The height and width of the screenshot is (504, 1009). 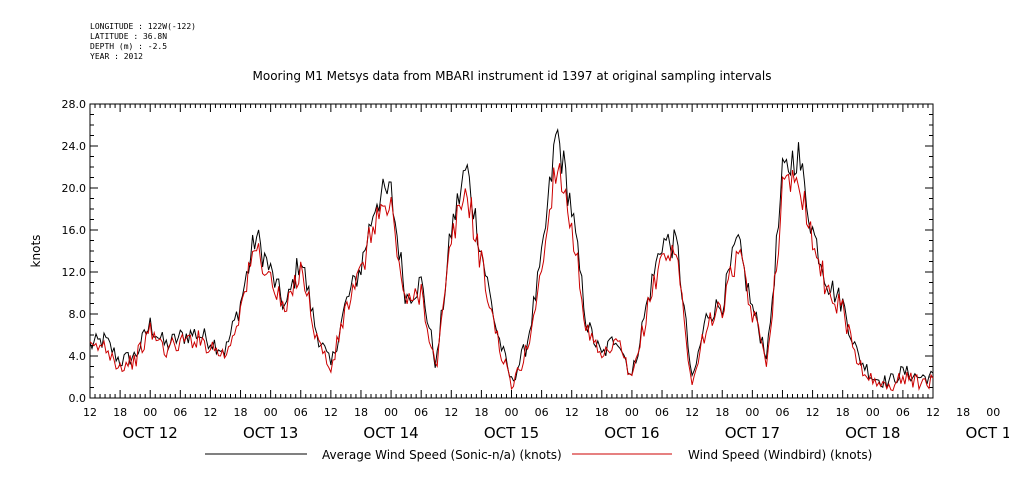 What do you see at coordinates (74, 230) in the screenshot?
I see `y-tick-label: 16.0` at bounding box center [74, 230].